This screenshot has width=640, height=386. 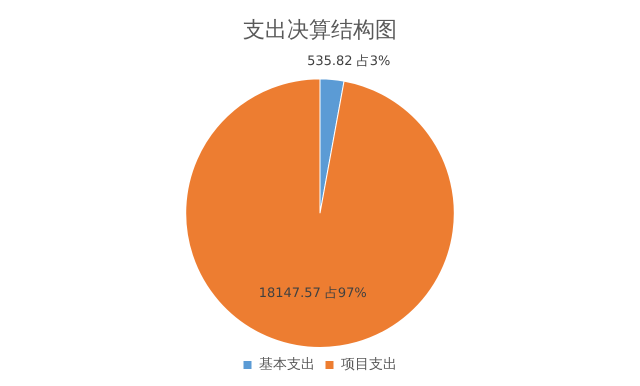 What do you see at coordinates (287, 364) in the screenshot?
I see `legend-label: 基本支出` at bounding box center [287, 364].